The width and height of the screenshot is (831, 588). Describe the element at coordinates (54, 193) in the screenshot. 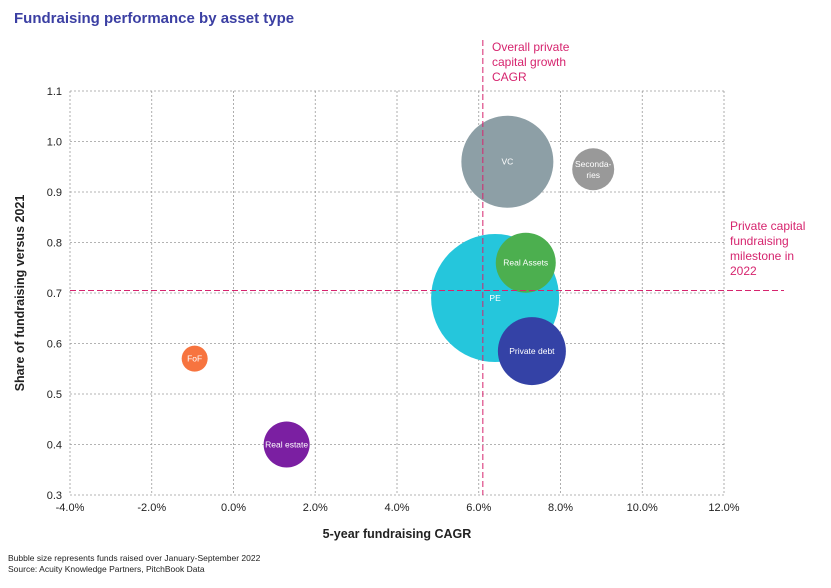

I see `y-tick-label: 0.9` at that location.